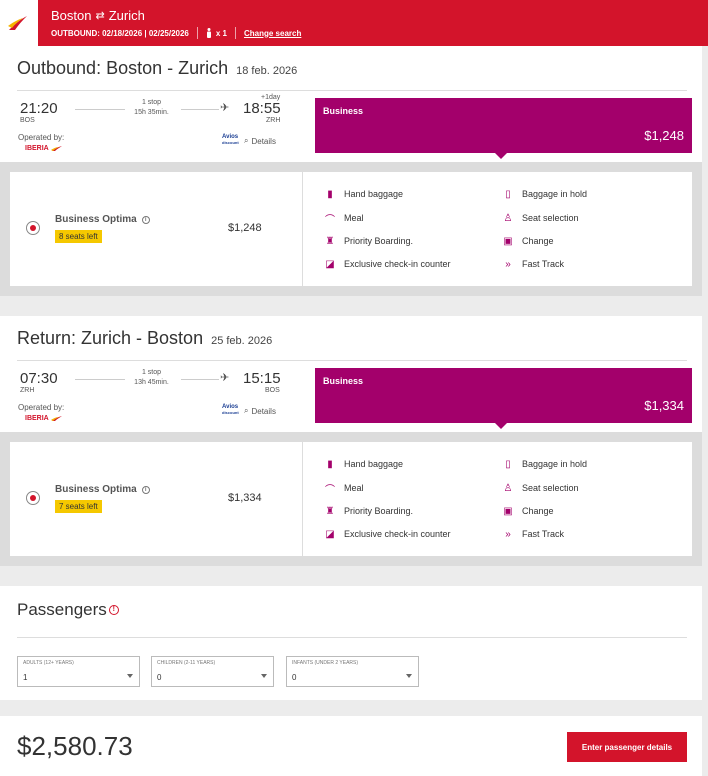 The height and width of the screenshot is (776, 708). What do you see at coordinates (352, 671) in the screenshot?
I see `infants-select: INFANTS (UNDER 2 YEARS) 0` at bounding box center [352, 671].